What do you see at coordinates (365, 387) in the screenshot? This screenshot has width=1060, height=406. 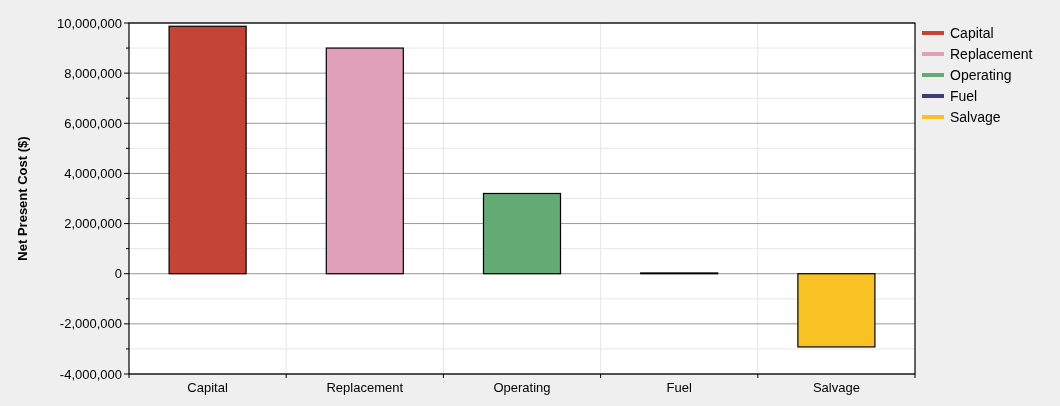 I see `x-tick-label: Replacement` at bounding box center [365, 387].